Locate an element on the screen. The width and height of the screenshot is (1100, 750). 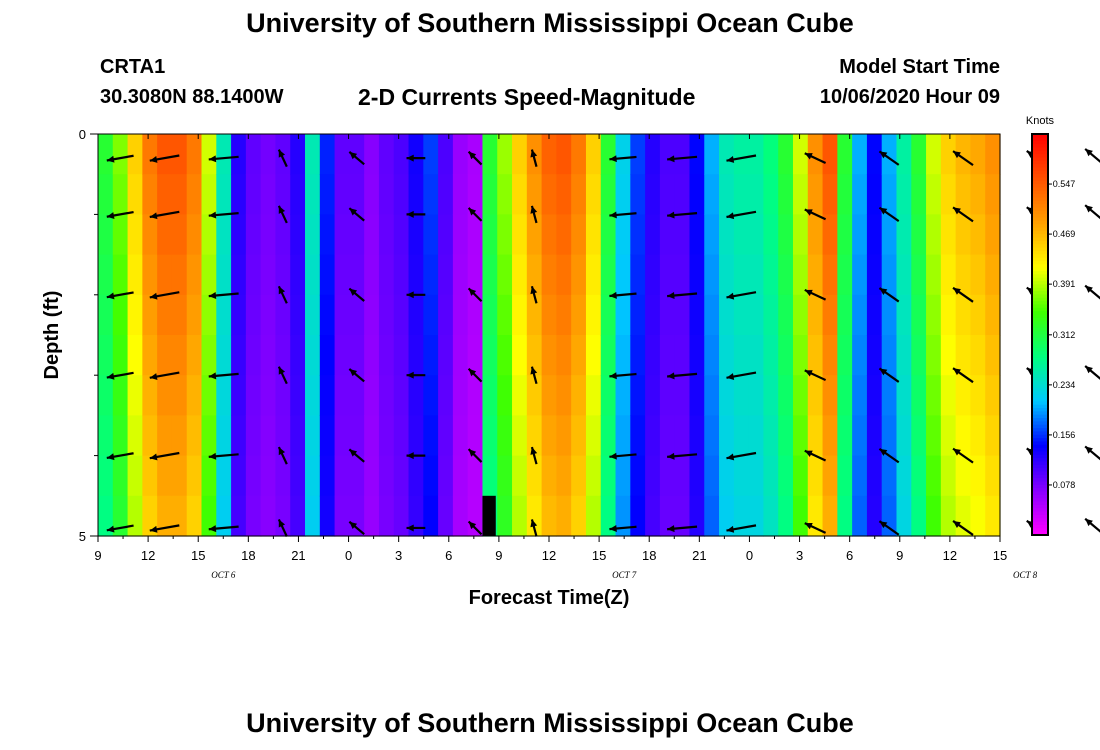
x-tick-label: 18 is located at coordinates (248, 555).